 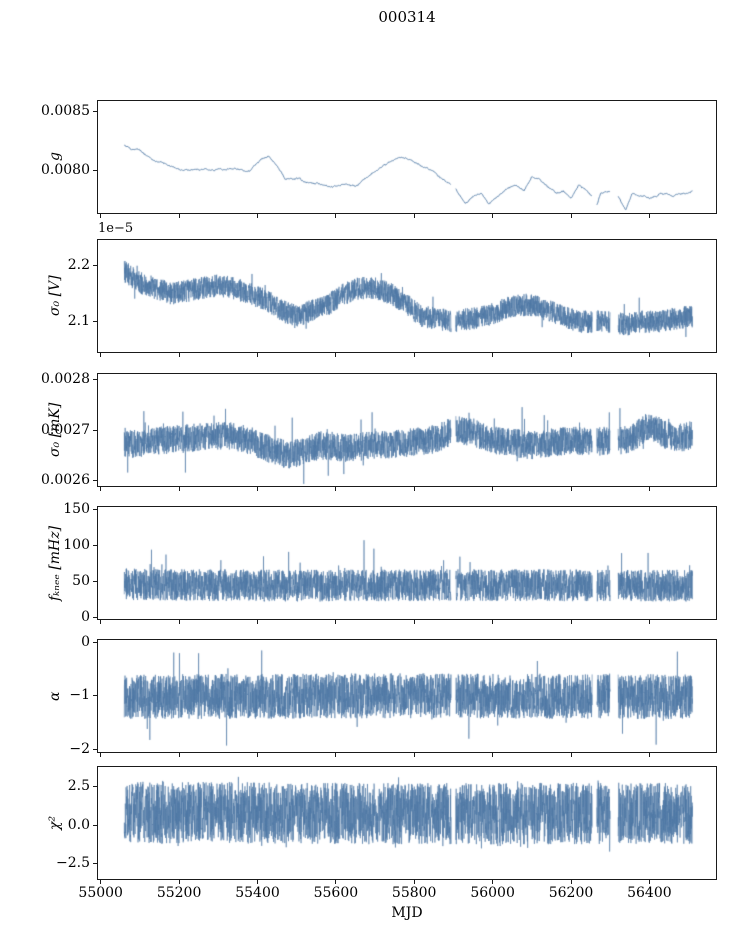 What do you see at coordinates (55, 823) in the screenshot?
I see `y-axis-label-chi2: χ²` at bounding box center [55, 823].